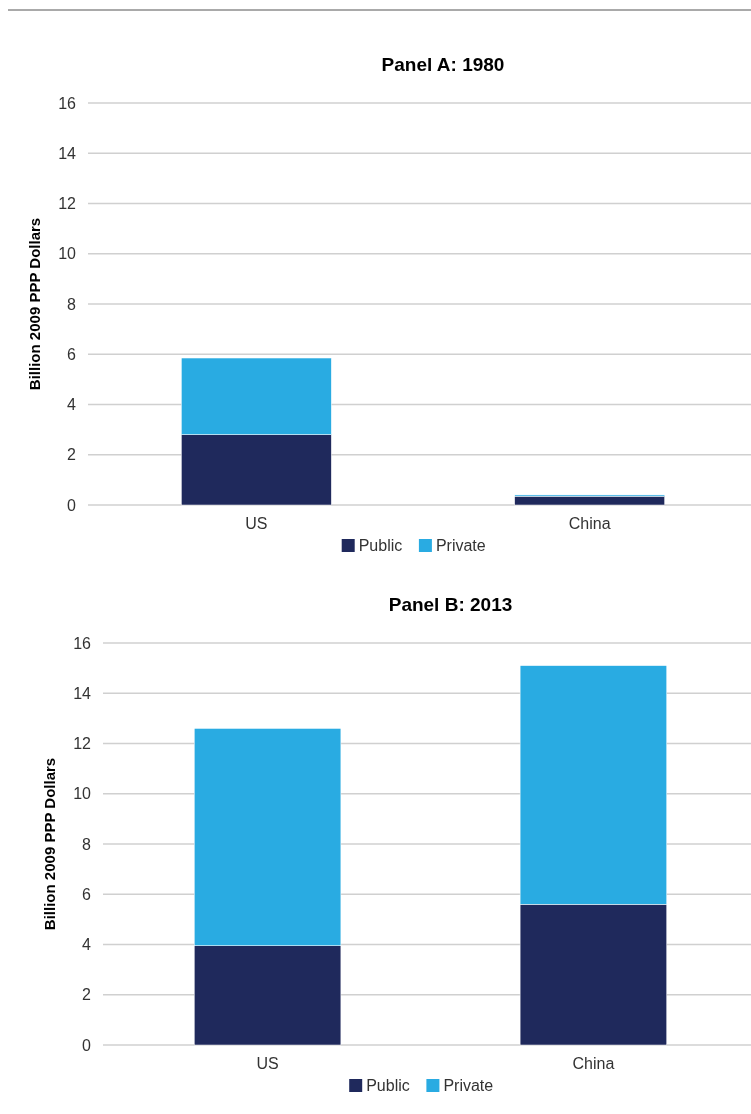 The height and width of the screenshot is (1114, 751). Describe the element at coordinates (443, 64) in the screenshot. I see `chart-title: Panel A: 1980` at that location.